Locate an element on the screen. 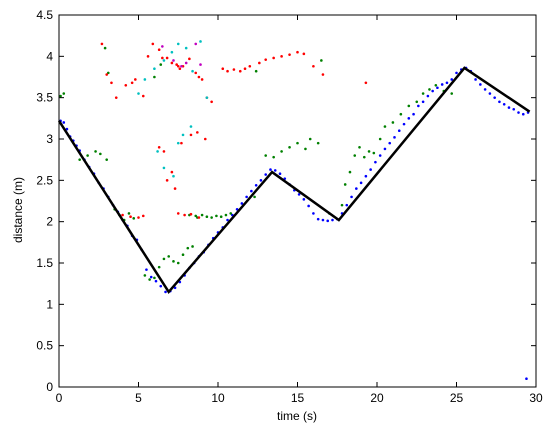 The image size is (553, 430). y-tick-label: 4 is located at coordinates (49, 56).